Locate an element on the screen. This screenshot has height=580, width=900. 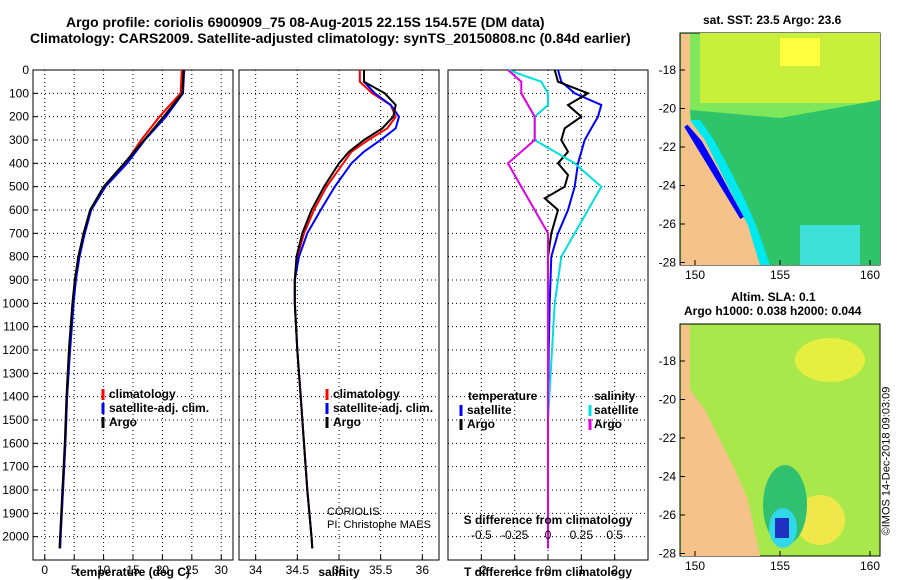
y-tick-label: 1000 is located at coordinates (15, 303).